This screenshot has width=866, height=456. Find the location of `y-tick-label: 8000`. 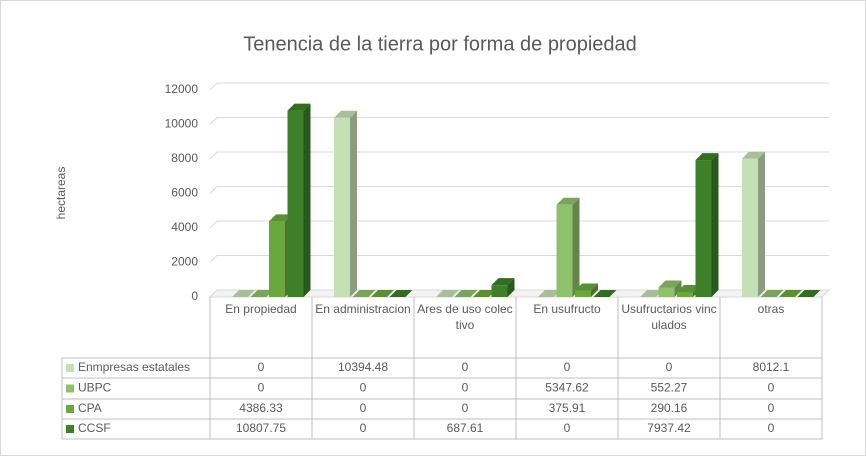

y-tick-label: 8000 is located at coordinates (184, 158).